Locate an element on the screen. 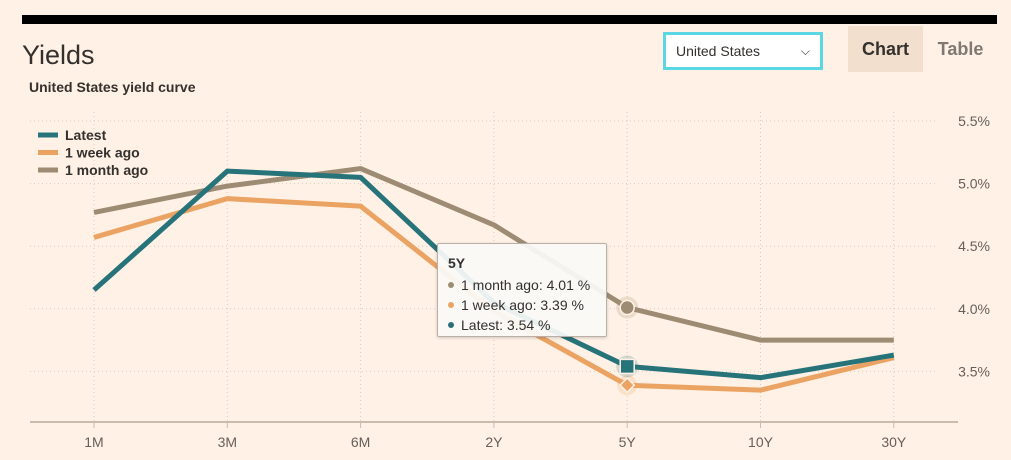 This screenshot has height=460, width=1011. top-rule is located at coordinates (509, 19).